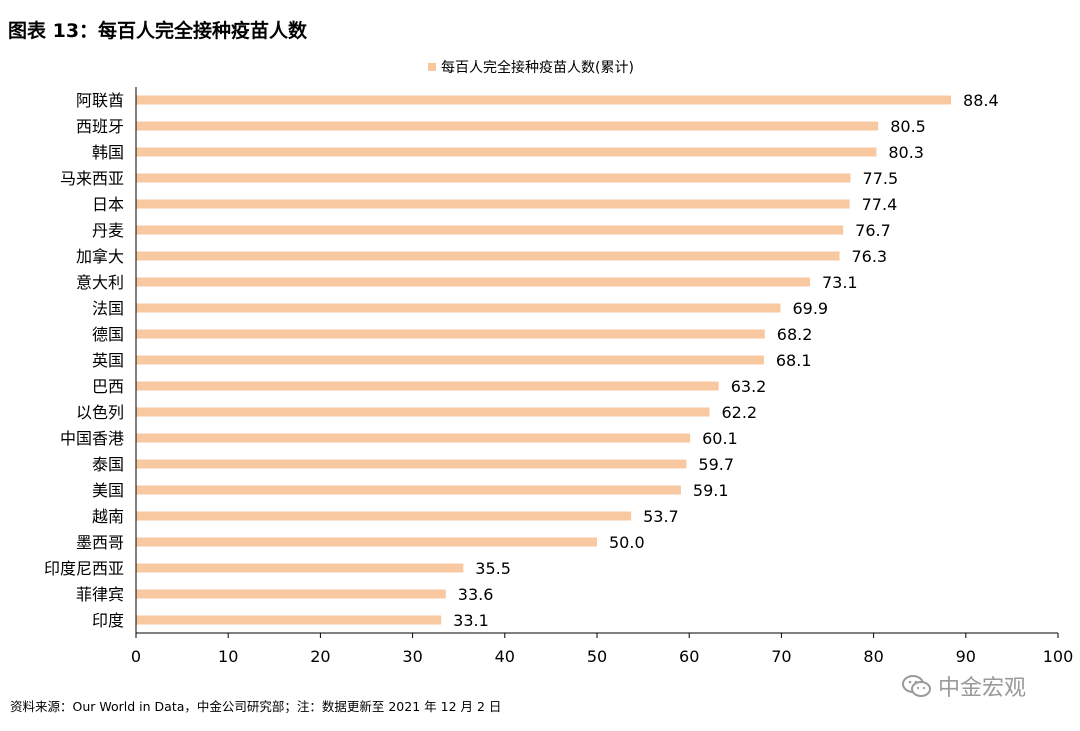 This screenshot has height=731, width=1080. What do you see at coordinates (840, 282) in the screenshot?
I see `data-label: 73.1` at bounding box center [840, 282].